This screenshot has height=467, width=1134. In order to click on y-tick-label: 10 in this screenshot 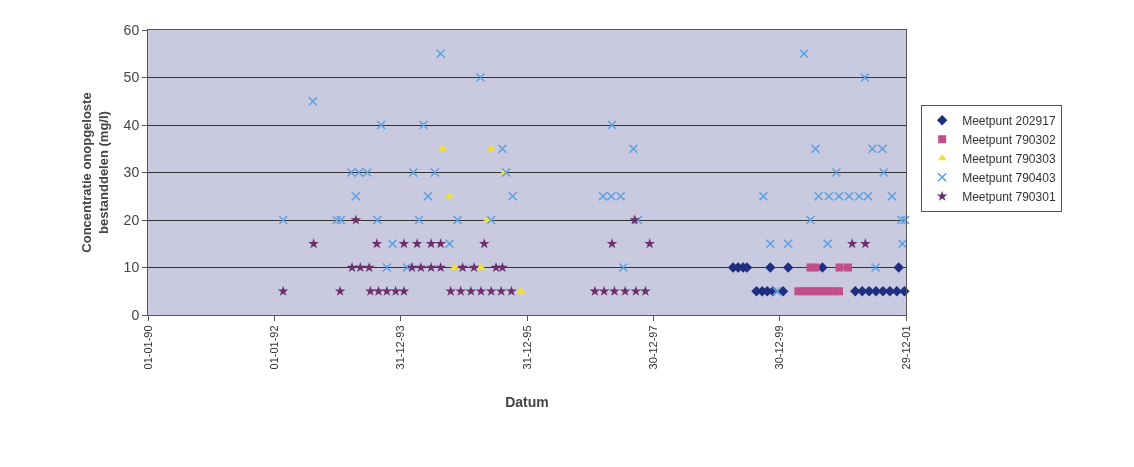, I will do `click(131, 267)`.